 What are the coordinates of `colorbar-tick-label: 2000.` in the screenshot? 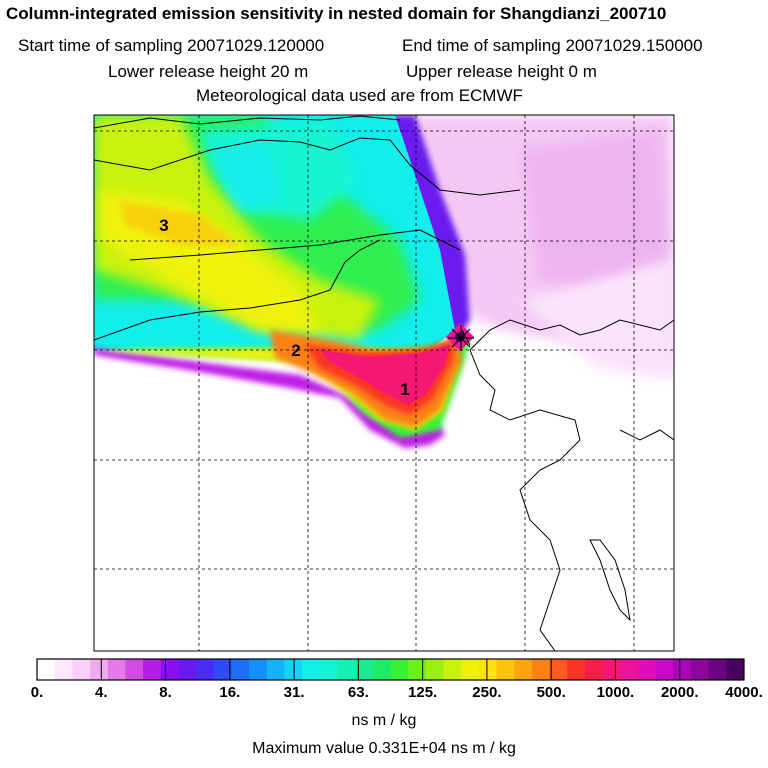 It's located at (679, 692).